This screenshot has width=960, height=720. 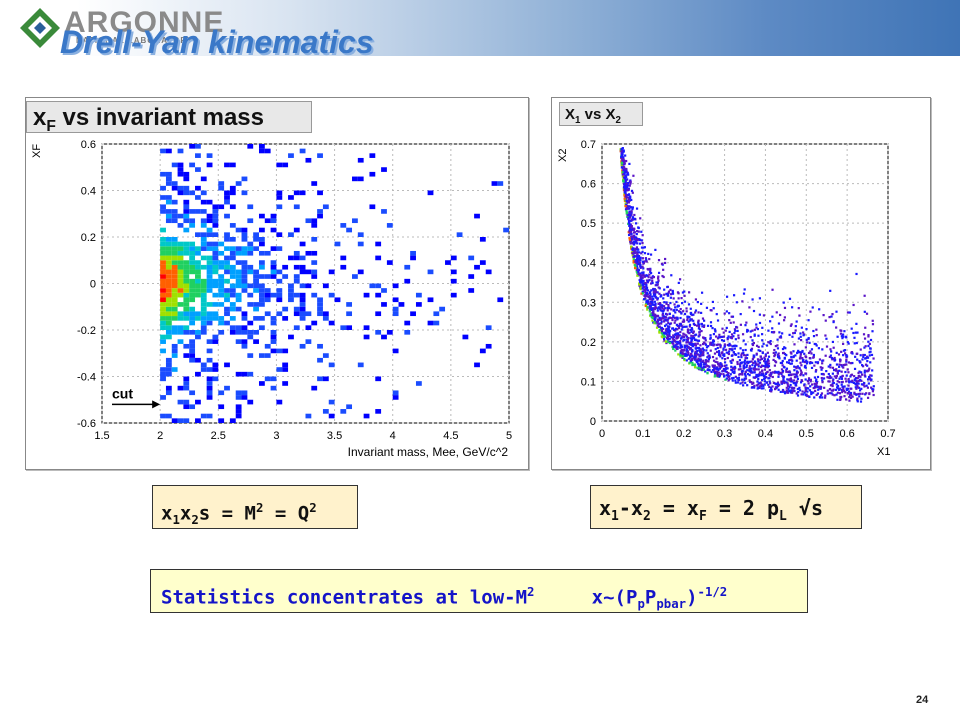 I want to click on title-vs: vs, so click(x=593, y=114).